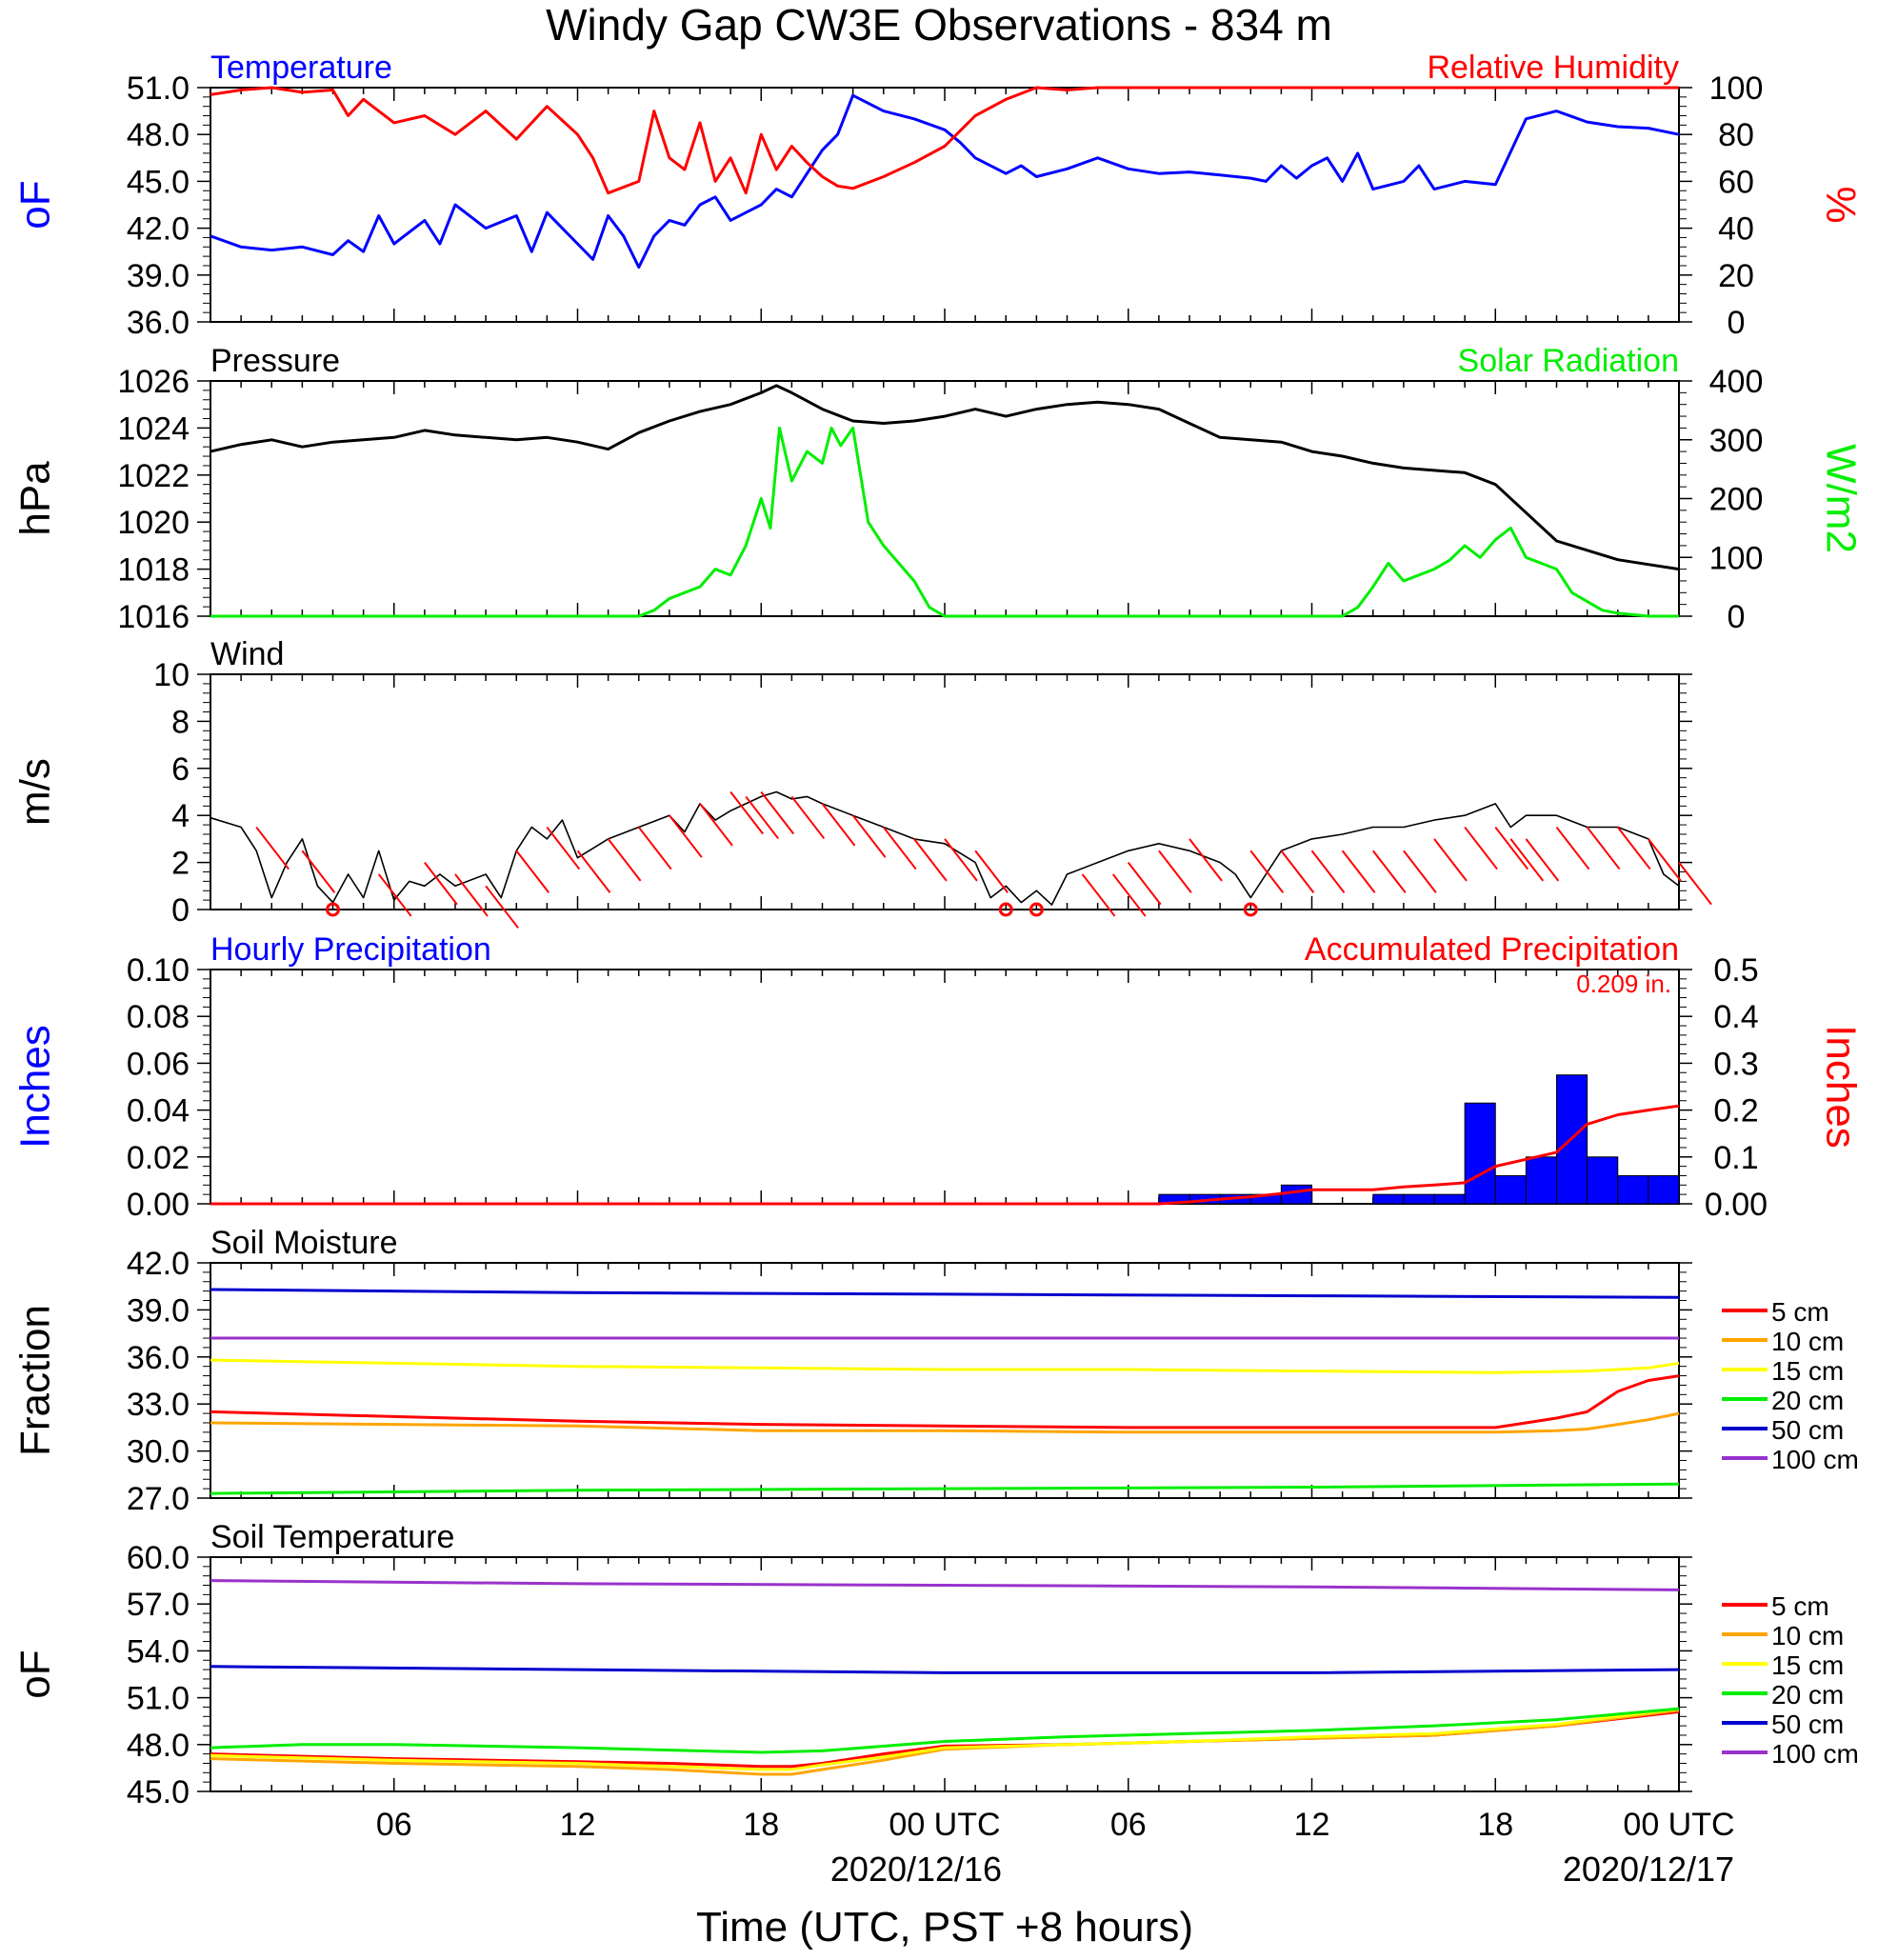 The width and height of the screenshot is (1878, 1960). Describe the element at coordinates (180, 910) in the screenshot. I see `y-tick-label: 0` at that location.